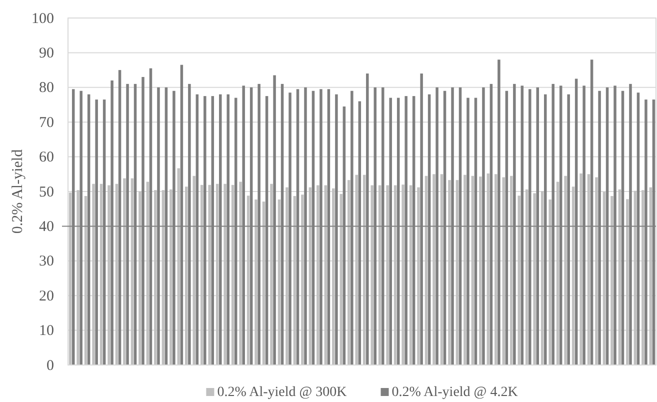 This screenshot has width=657, height=402. I want to click on y-tick-label: 50, so click(46, 192).